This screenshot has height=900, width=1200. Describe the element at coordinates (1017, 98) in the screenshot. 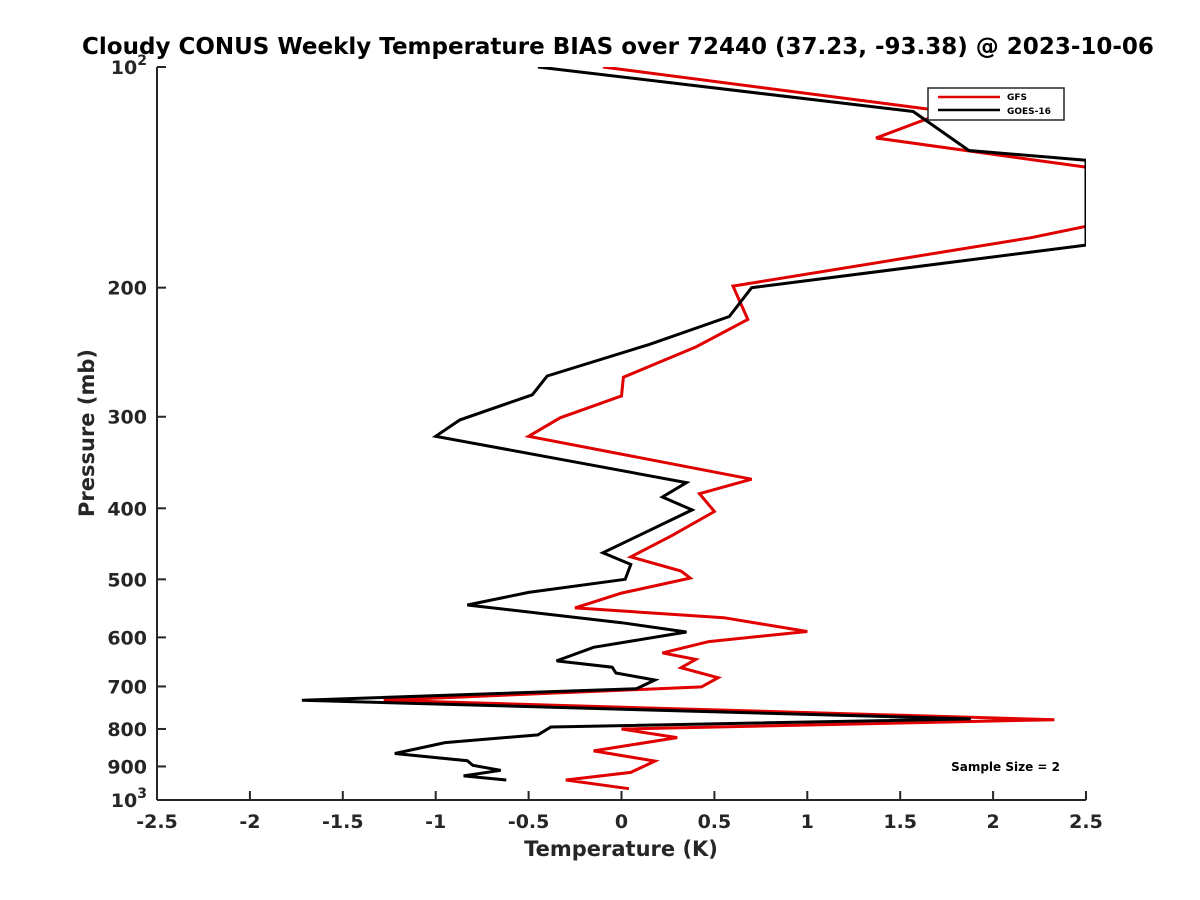

I see `legend-label-gfs: GFS` at that location.